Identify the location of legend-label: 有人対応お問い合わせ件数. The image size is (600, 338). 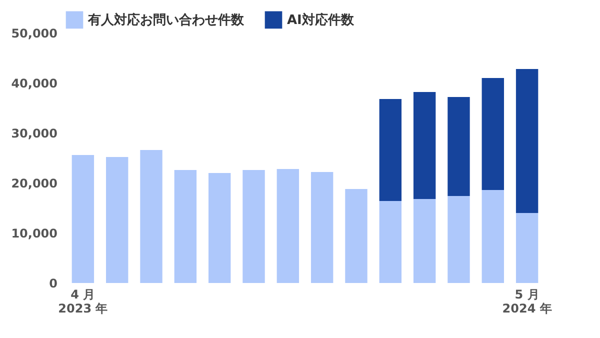
(166, 20).